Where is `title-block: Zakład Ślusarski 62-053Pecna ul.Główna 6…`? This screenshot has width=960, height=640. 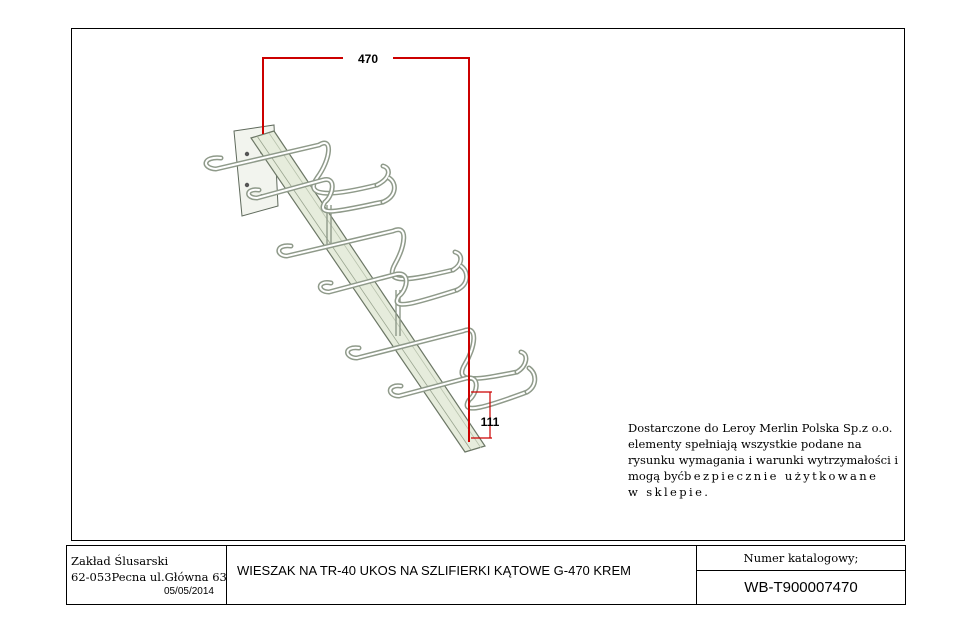
title-block: Zakład Ślusarski 62-053Pecna ul.Główna 6… is located at coordinates (486, 575).